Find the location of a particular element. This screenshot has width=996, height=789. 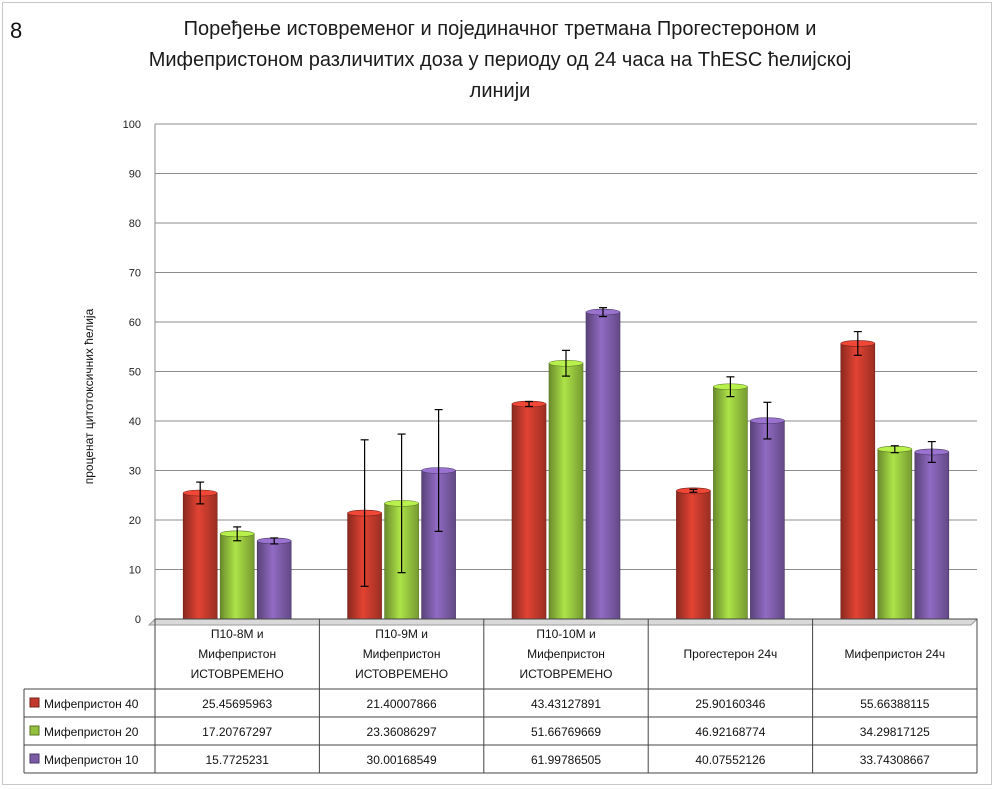

table-value: 21.40007866 is located at coordinates (402, 704).